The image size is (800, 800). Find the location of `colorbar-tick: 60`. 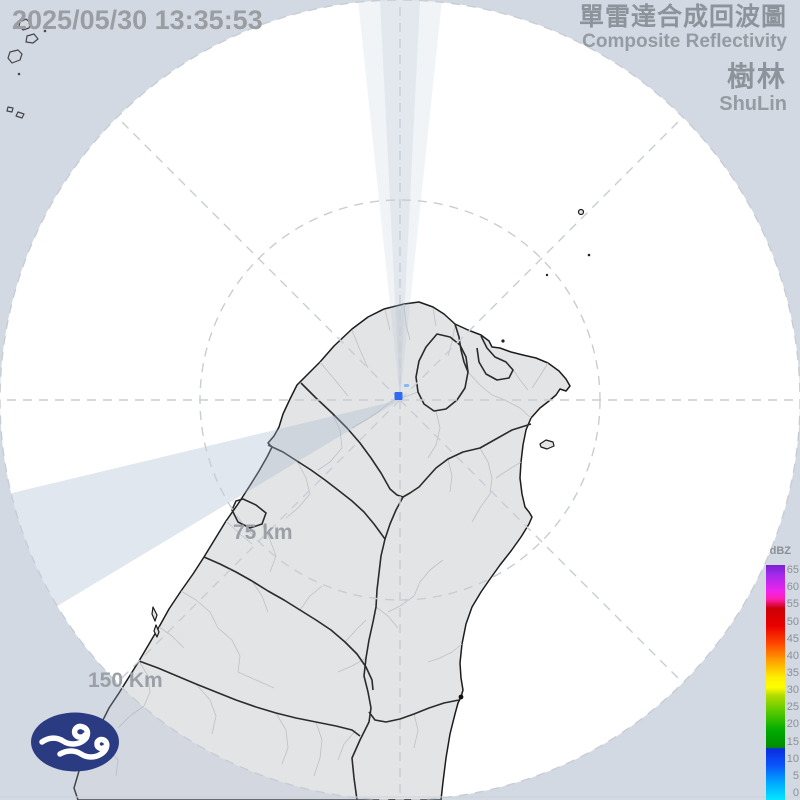

colorbar-tick: 60 is located at coordinates (792, 587).